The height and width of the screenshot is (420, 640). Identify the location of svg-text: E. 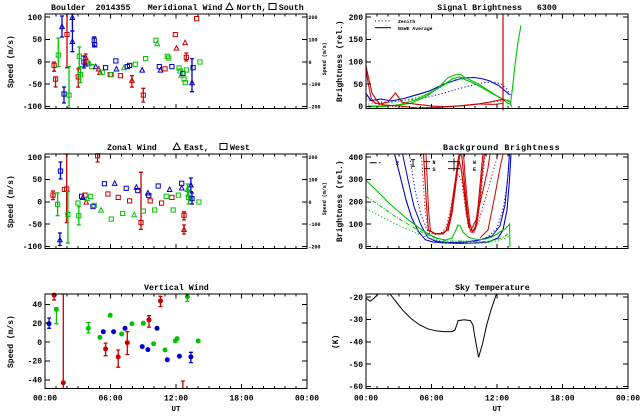
(474, 170).